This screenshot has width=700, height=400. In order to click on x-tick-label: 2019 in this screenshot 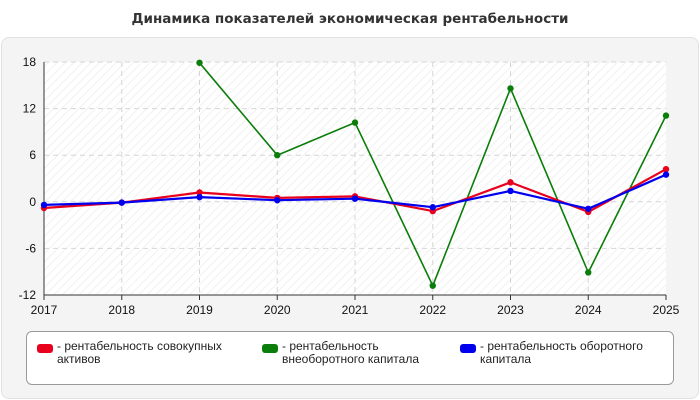, I will do `click(199, 310)`.